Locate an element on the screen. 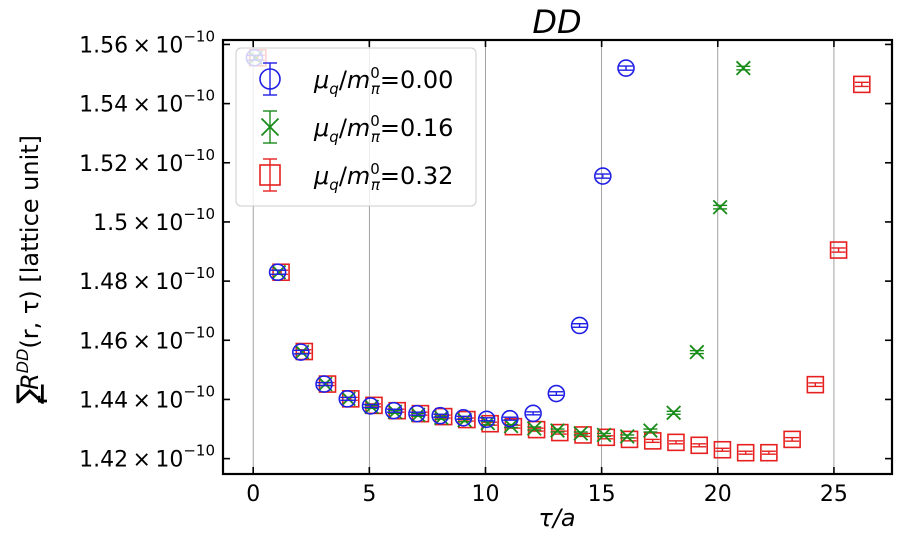 The width and height of the screenshot is (898, 538). legend-label: μq/m0 π=0.00 is located at coordinates (383, 81).